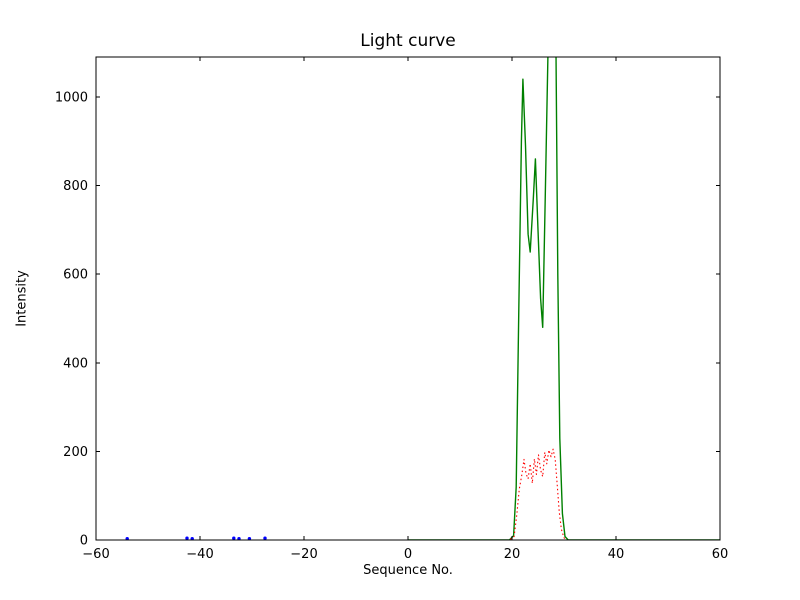 The image size is (800, 600). What do you see at coordinates (720, 554) in the screenshot?
I see `x-tick-label: 60` at bounding box center [720, 554].